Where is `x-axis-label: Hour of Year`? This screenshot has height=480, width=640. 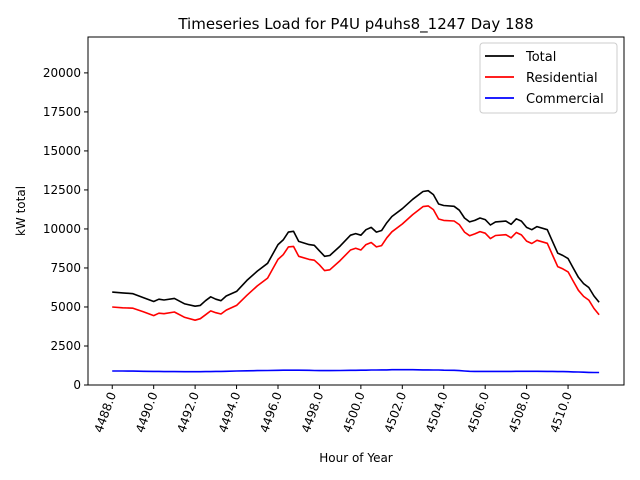
x-axis-label: Hour of Year is located at coordinates (356, 458).